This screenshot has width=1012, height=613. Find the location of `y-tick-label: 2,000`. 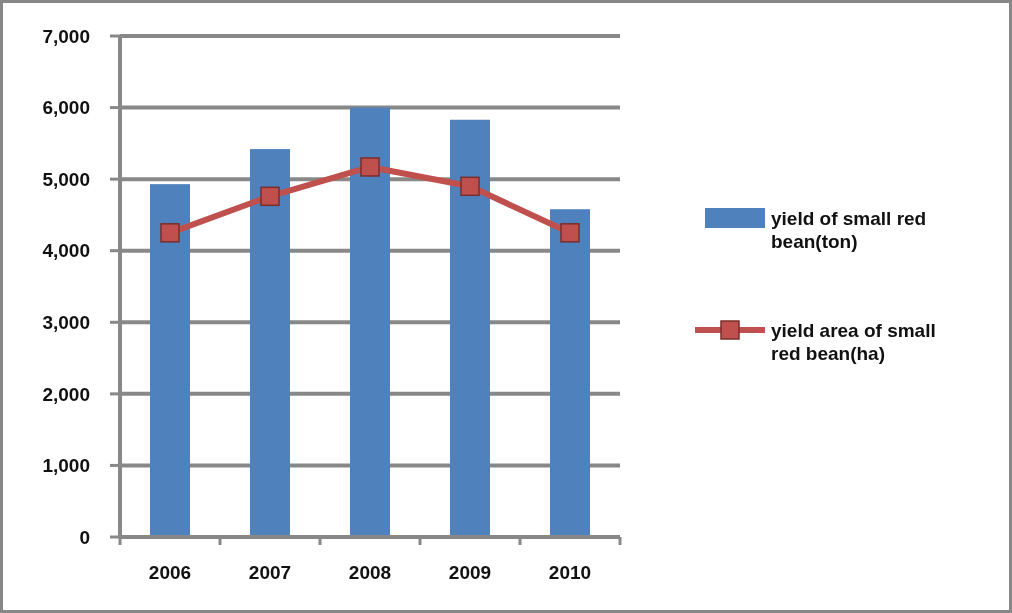

y-tick-label: 2,000 is located at coordinates (66, 394).